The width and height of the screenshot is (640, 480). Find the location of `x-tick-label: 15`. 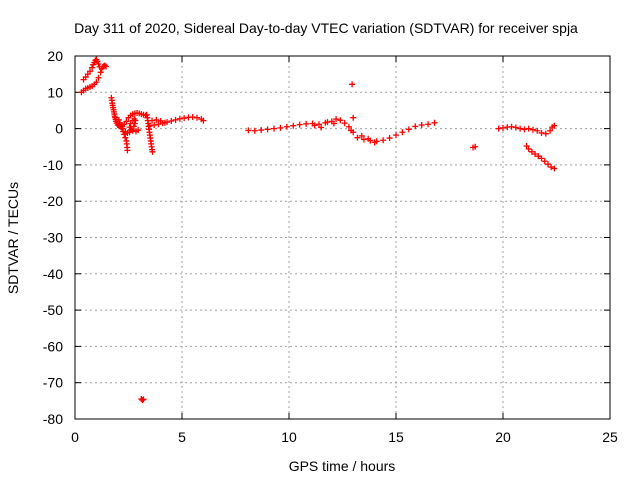

x-tick-label: 15 is located at coordinates (396, 437).